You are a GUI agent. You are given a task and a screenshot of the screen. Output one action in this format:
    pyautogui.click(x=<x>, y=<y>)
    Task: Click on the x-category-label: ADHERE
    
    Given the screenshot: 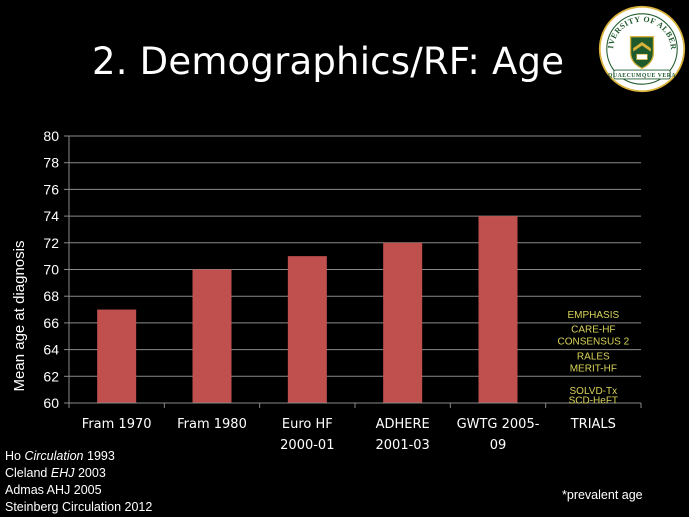 What is the action you would take?
    pyautogui.click(x=403, y=424)
    